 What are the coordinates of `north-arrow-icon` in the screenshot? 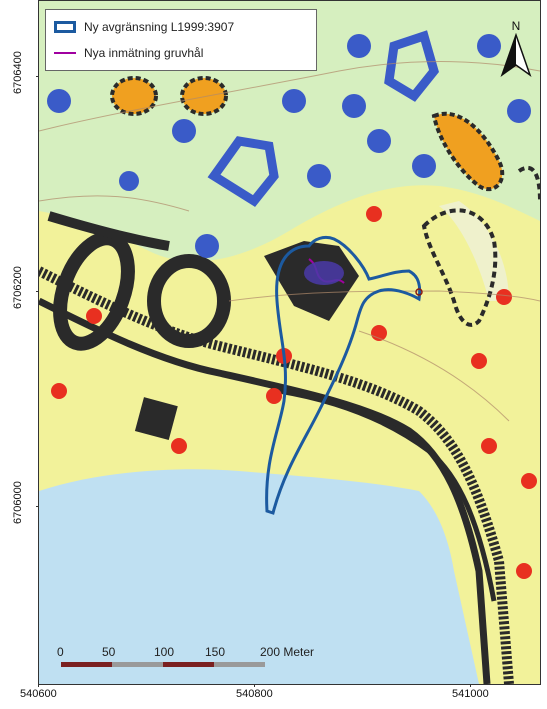 It's located at (516, 55).